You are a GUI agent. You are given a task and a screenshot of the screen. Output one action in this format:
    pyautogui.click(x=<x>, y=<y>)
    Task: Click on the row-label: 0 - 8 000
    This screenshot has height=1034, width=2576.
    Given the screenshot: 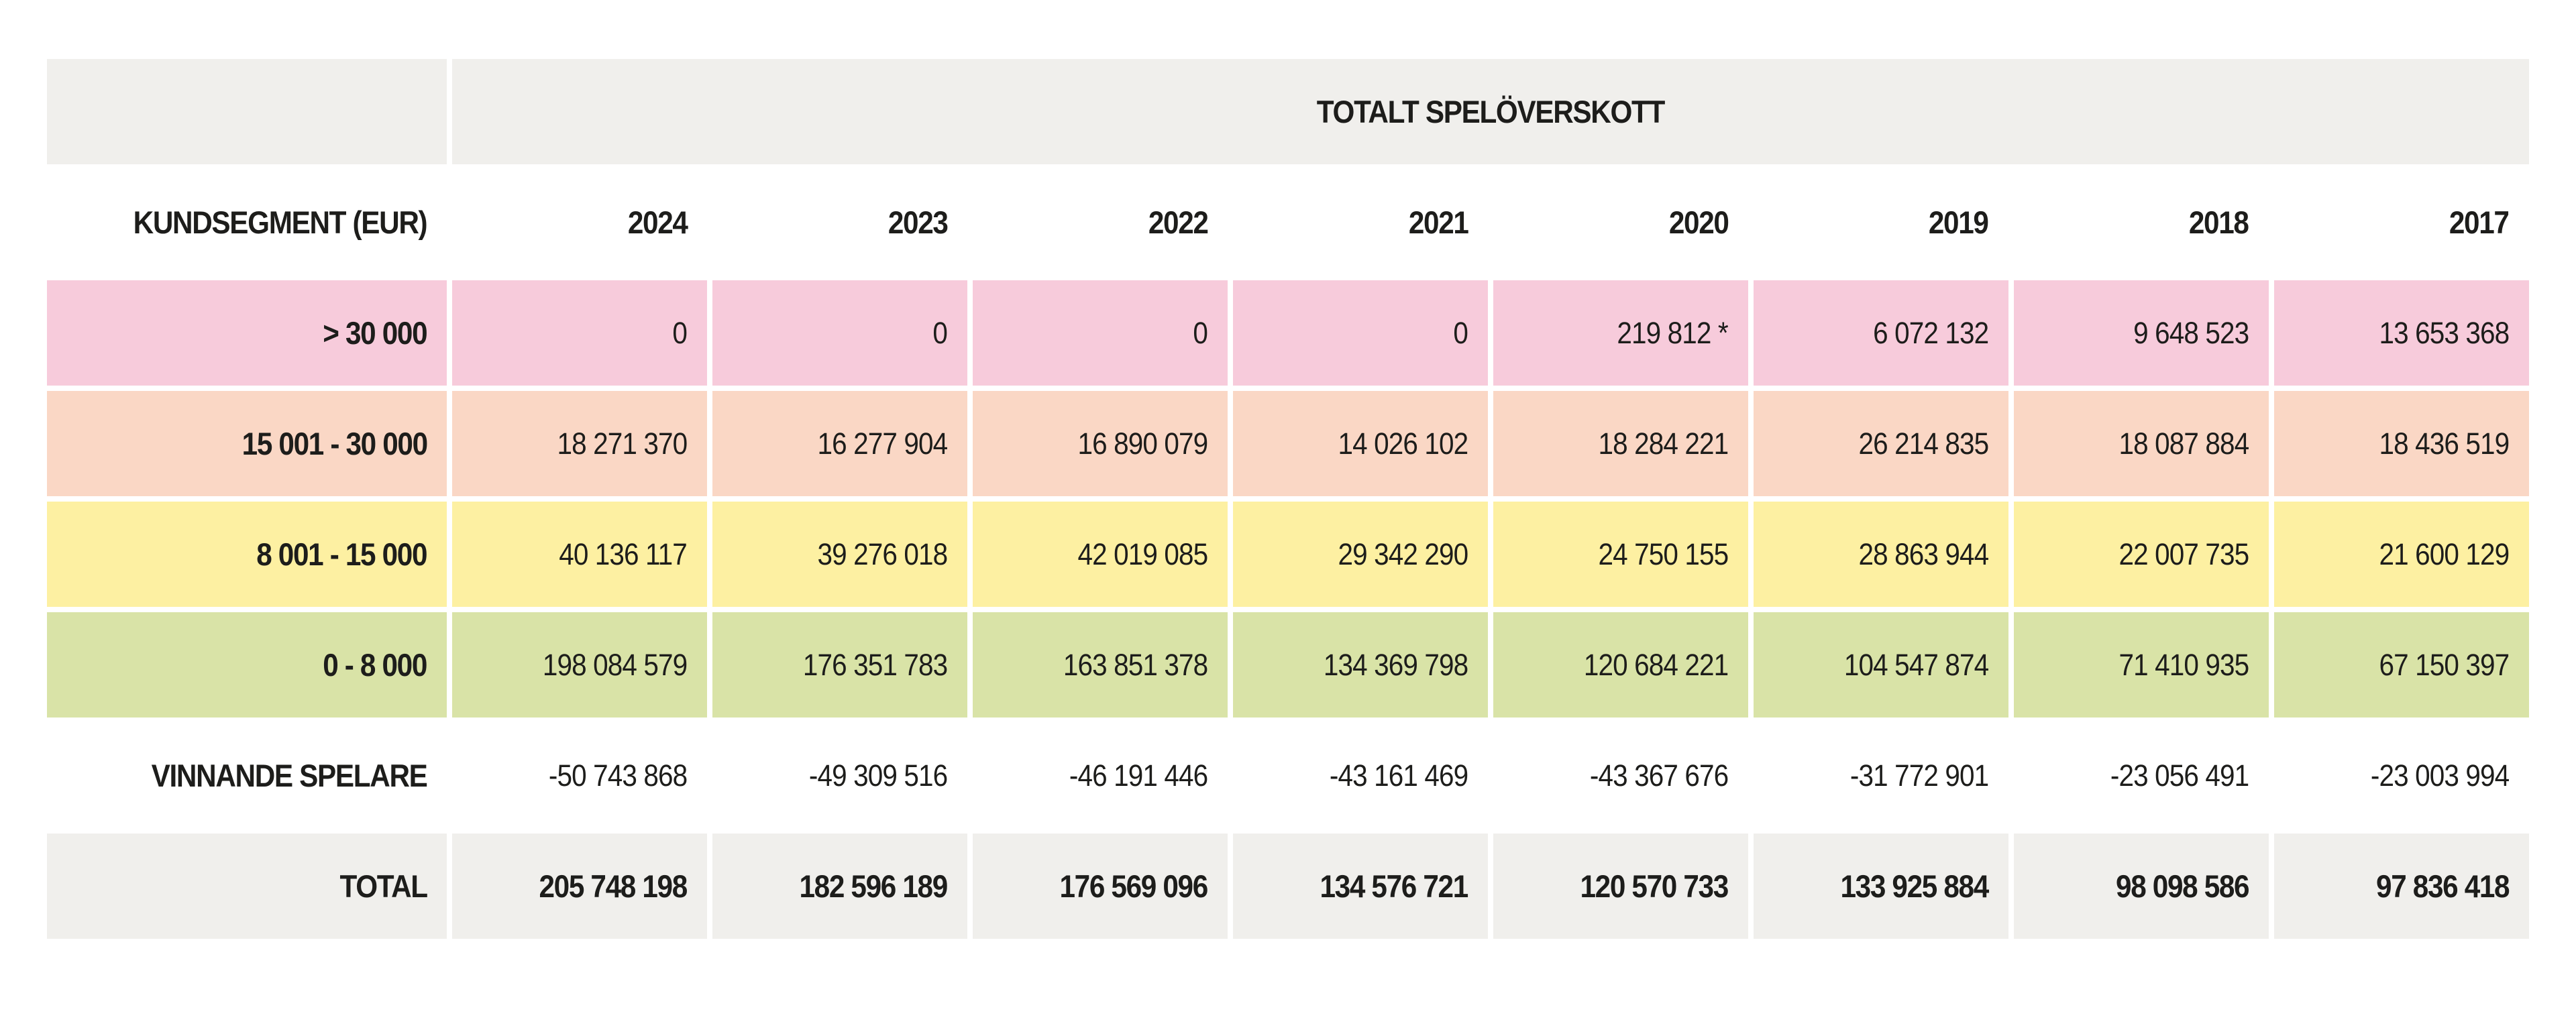 What is the action you would take?
    pyautogui.click(x=247, y=664)
    